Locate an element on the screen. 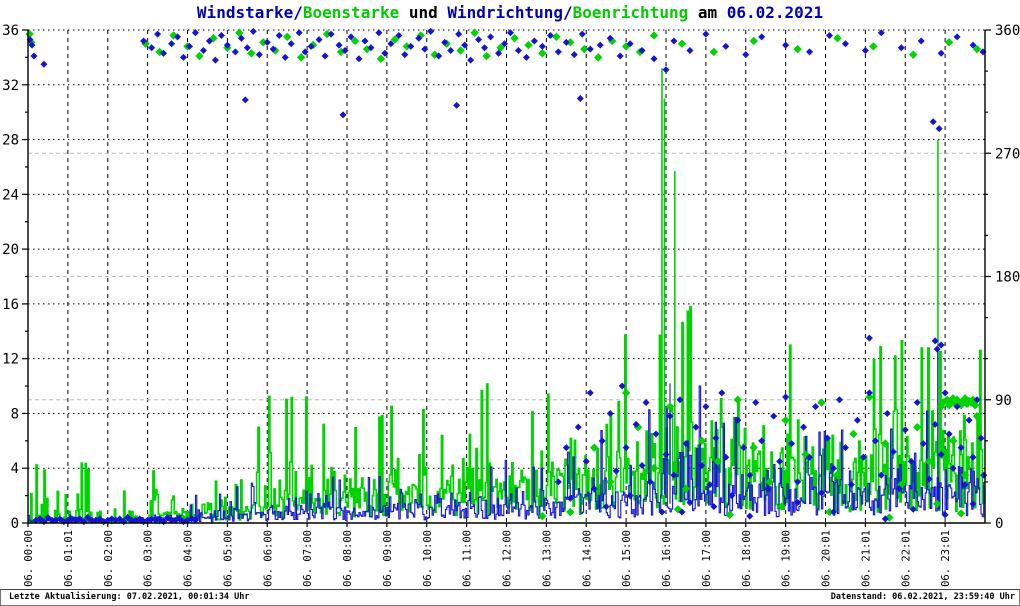 This screenshot has height=606, width=1020. x-axis-tick-label: 06. 11:00 is located at coordinates (468, 558).